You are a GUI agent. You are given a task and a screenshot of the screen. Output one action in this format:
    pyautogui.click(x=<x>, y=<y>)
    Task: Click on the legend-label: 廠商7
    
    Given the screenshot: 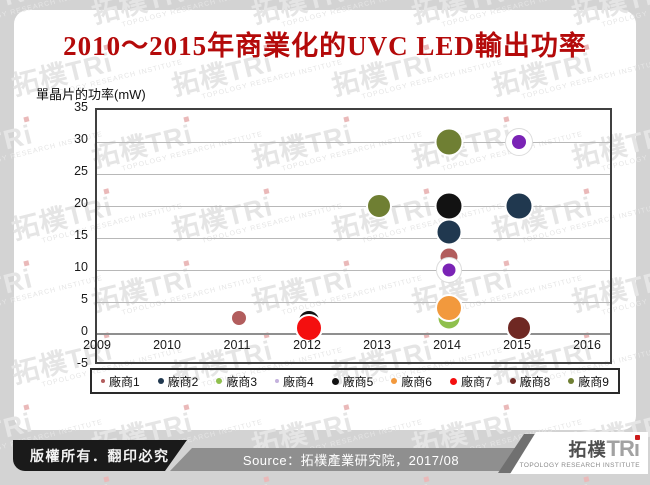 What is the action you would take?
    pyautogui.click(x=476, y=381)
    